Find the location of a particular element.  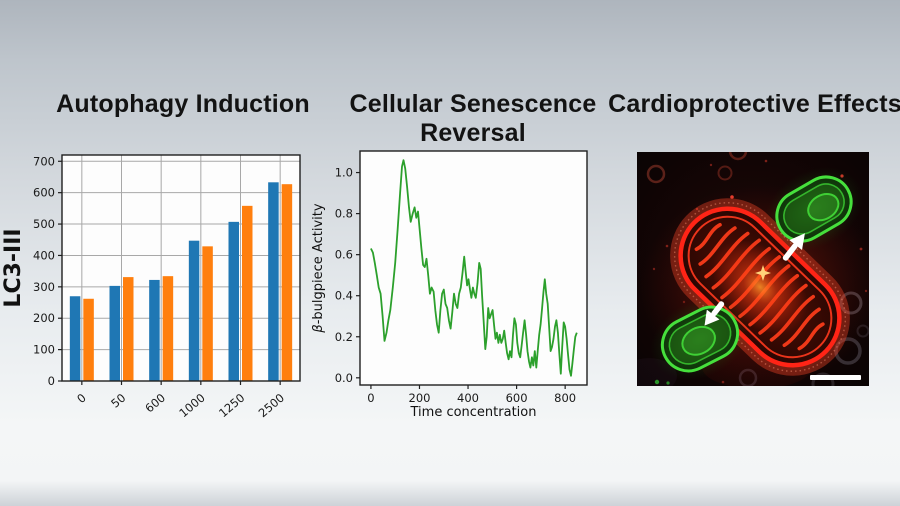

svg-text: 500 is located at coordinates (44, 224).